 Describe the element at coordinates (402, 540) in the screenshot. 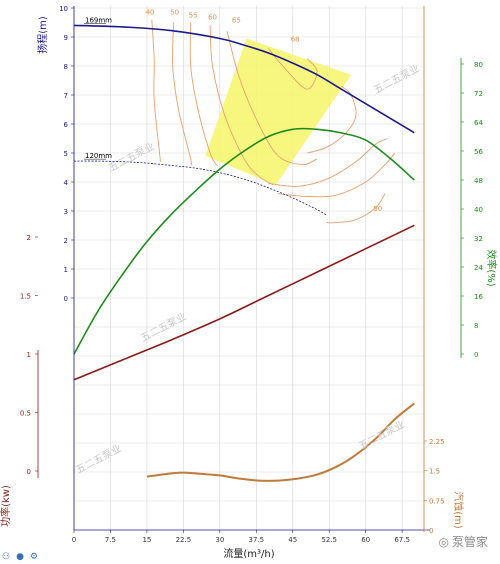

I see `x-tick-label-9: 67.5` at that location.